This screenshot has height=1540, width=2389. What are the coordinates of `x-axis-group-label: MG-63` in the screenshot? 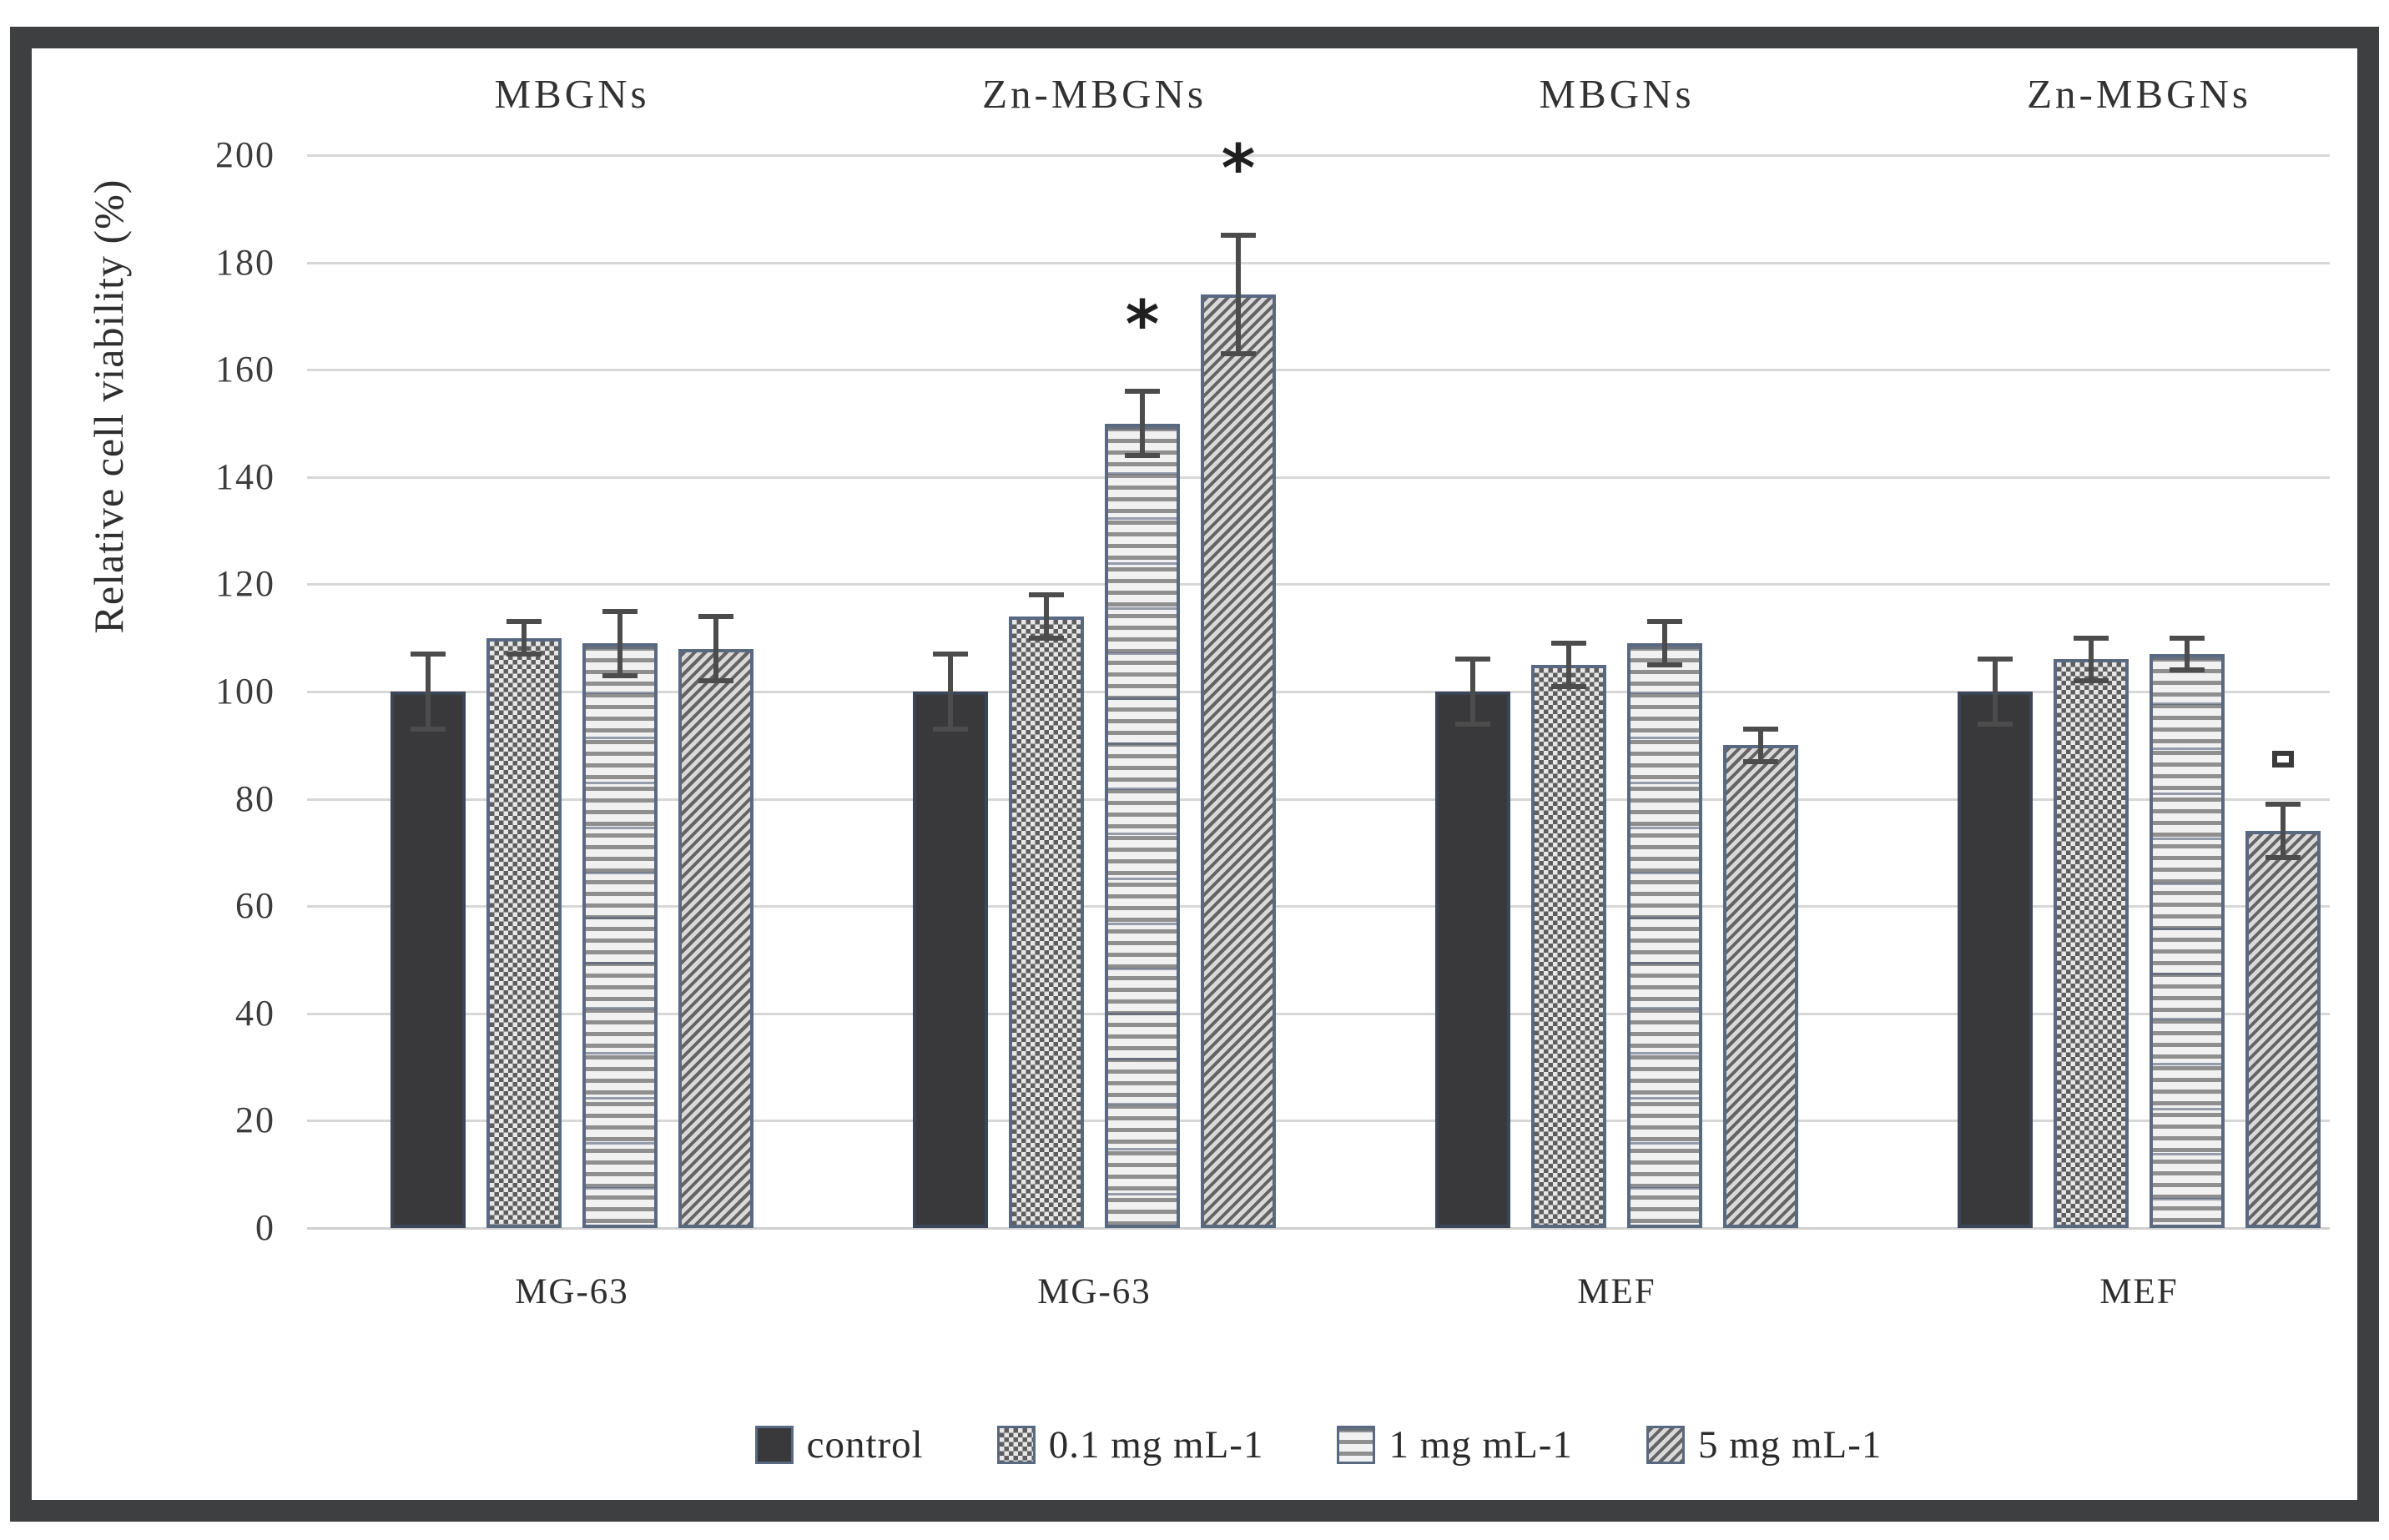 It's located at (1095, 1291).